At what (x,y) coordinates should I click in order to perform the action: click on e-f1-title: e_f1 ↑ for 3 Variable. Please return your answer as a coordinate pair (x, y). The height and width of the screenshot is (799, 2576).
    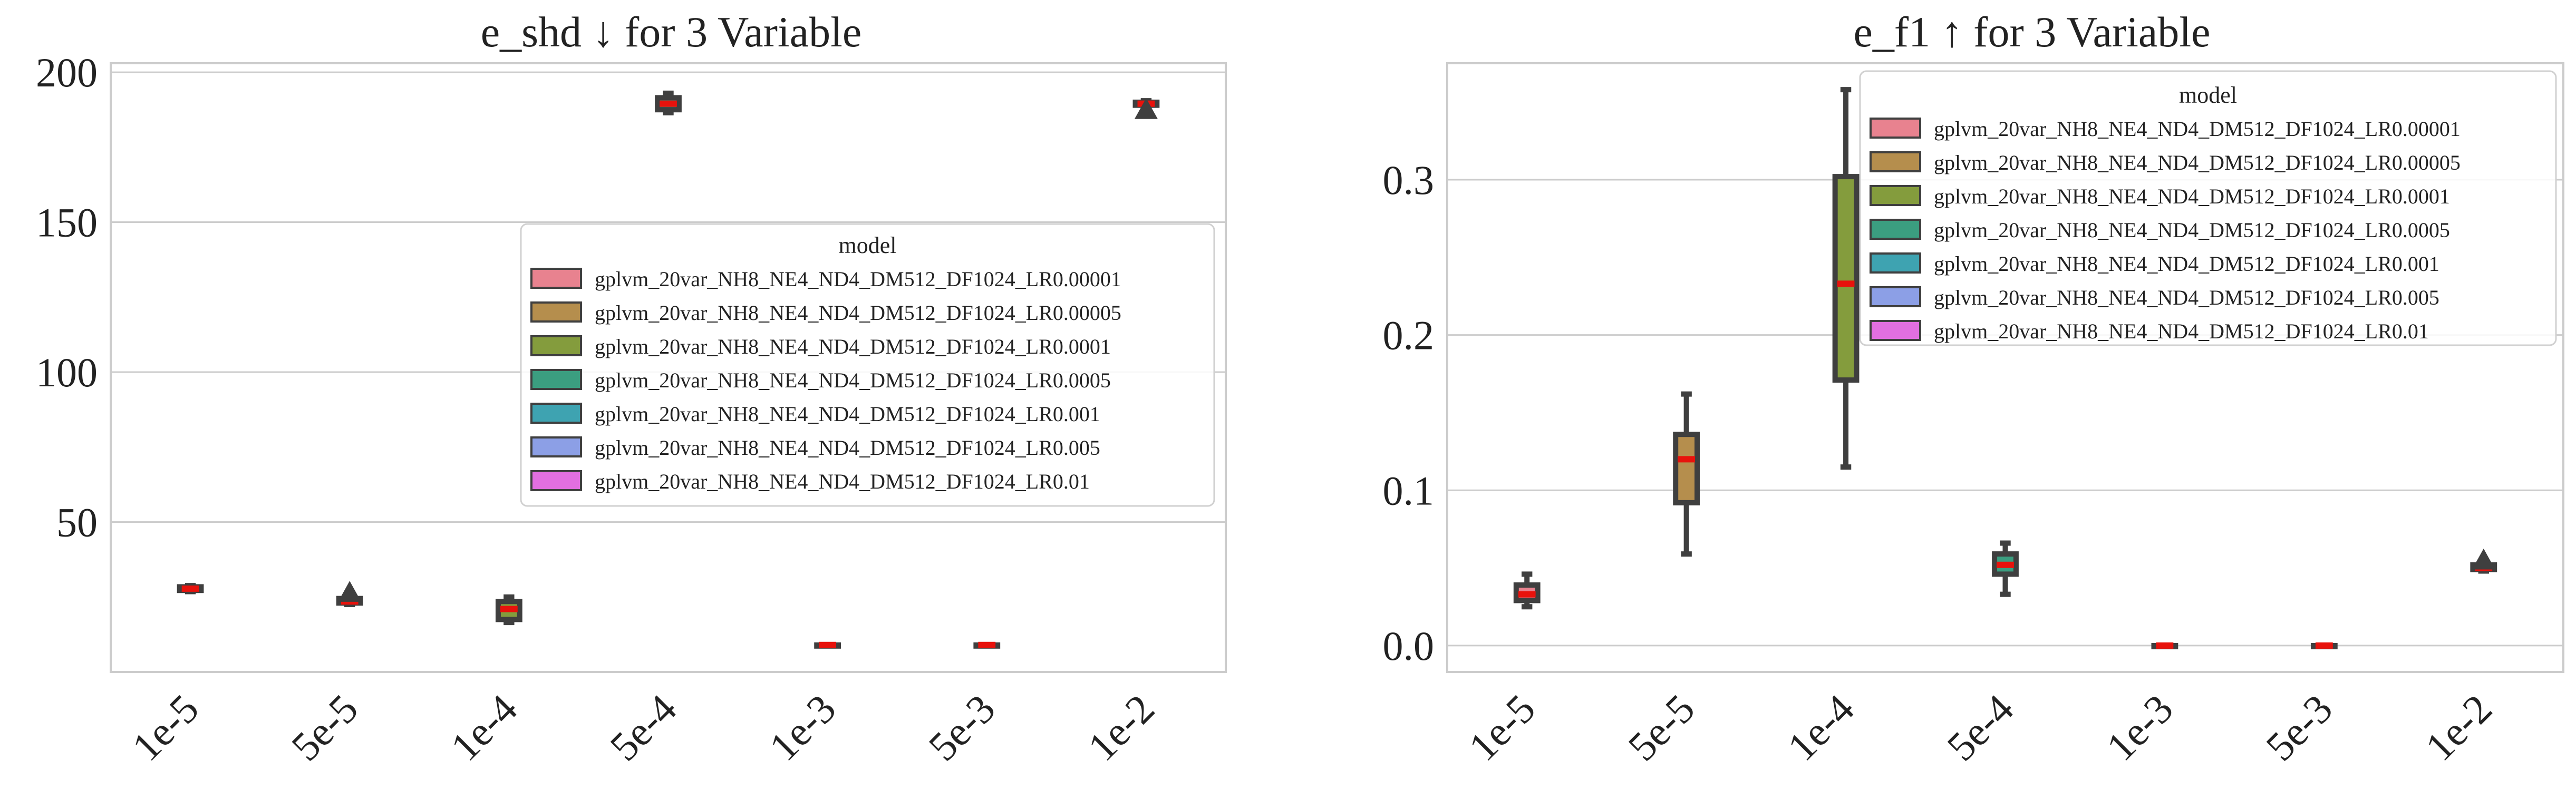
    Looking at the image, I should click on (2031, 32).